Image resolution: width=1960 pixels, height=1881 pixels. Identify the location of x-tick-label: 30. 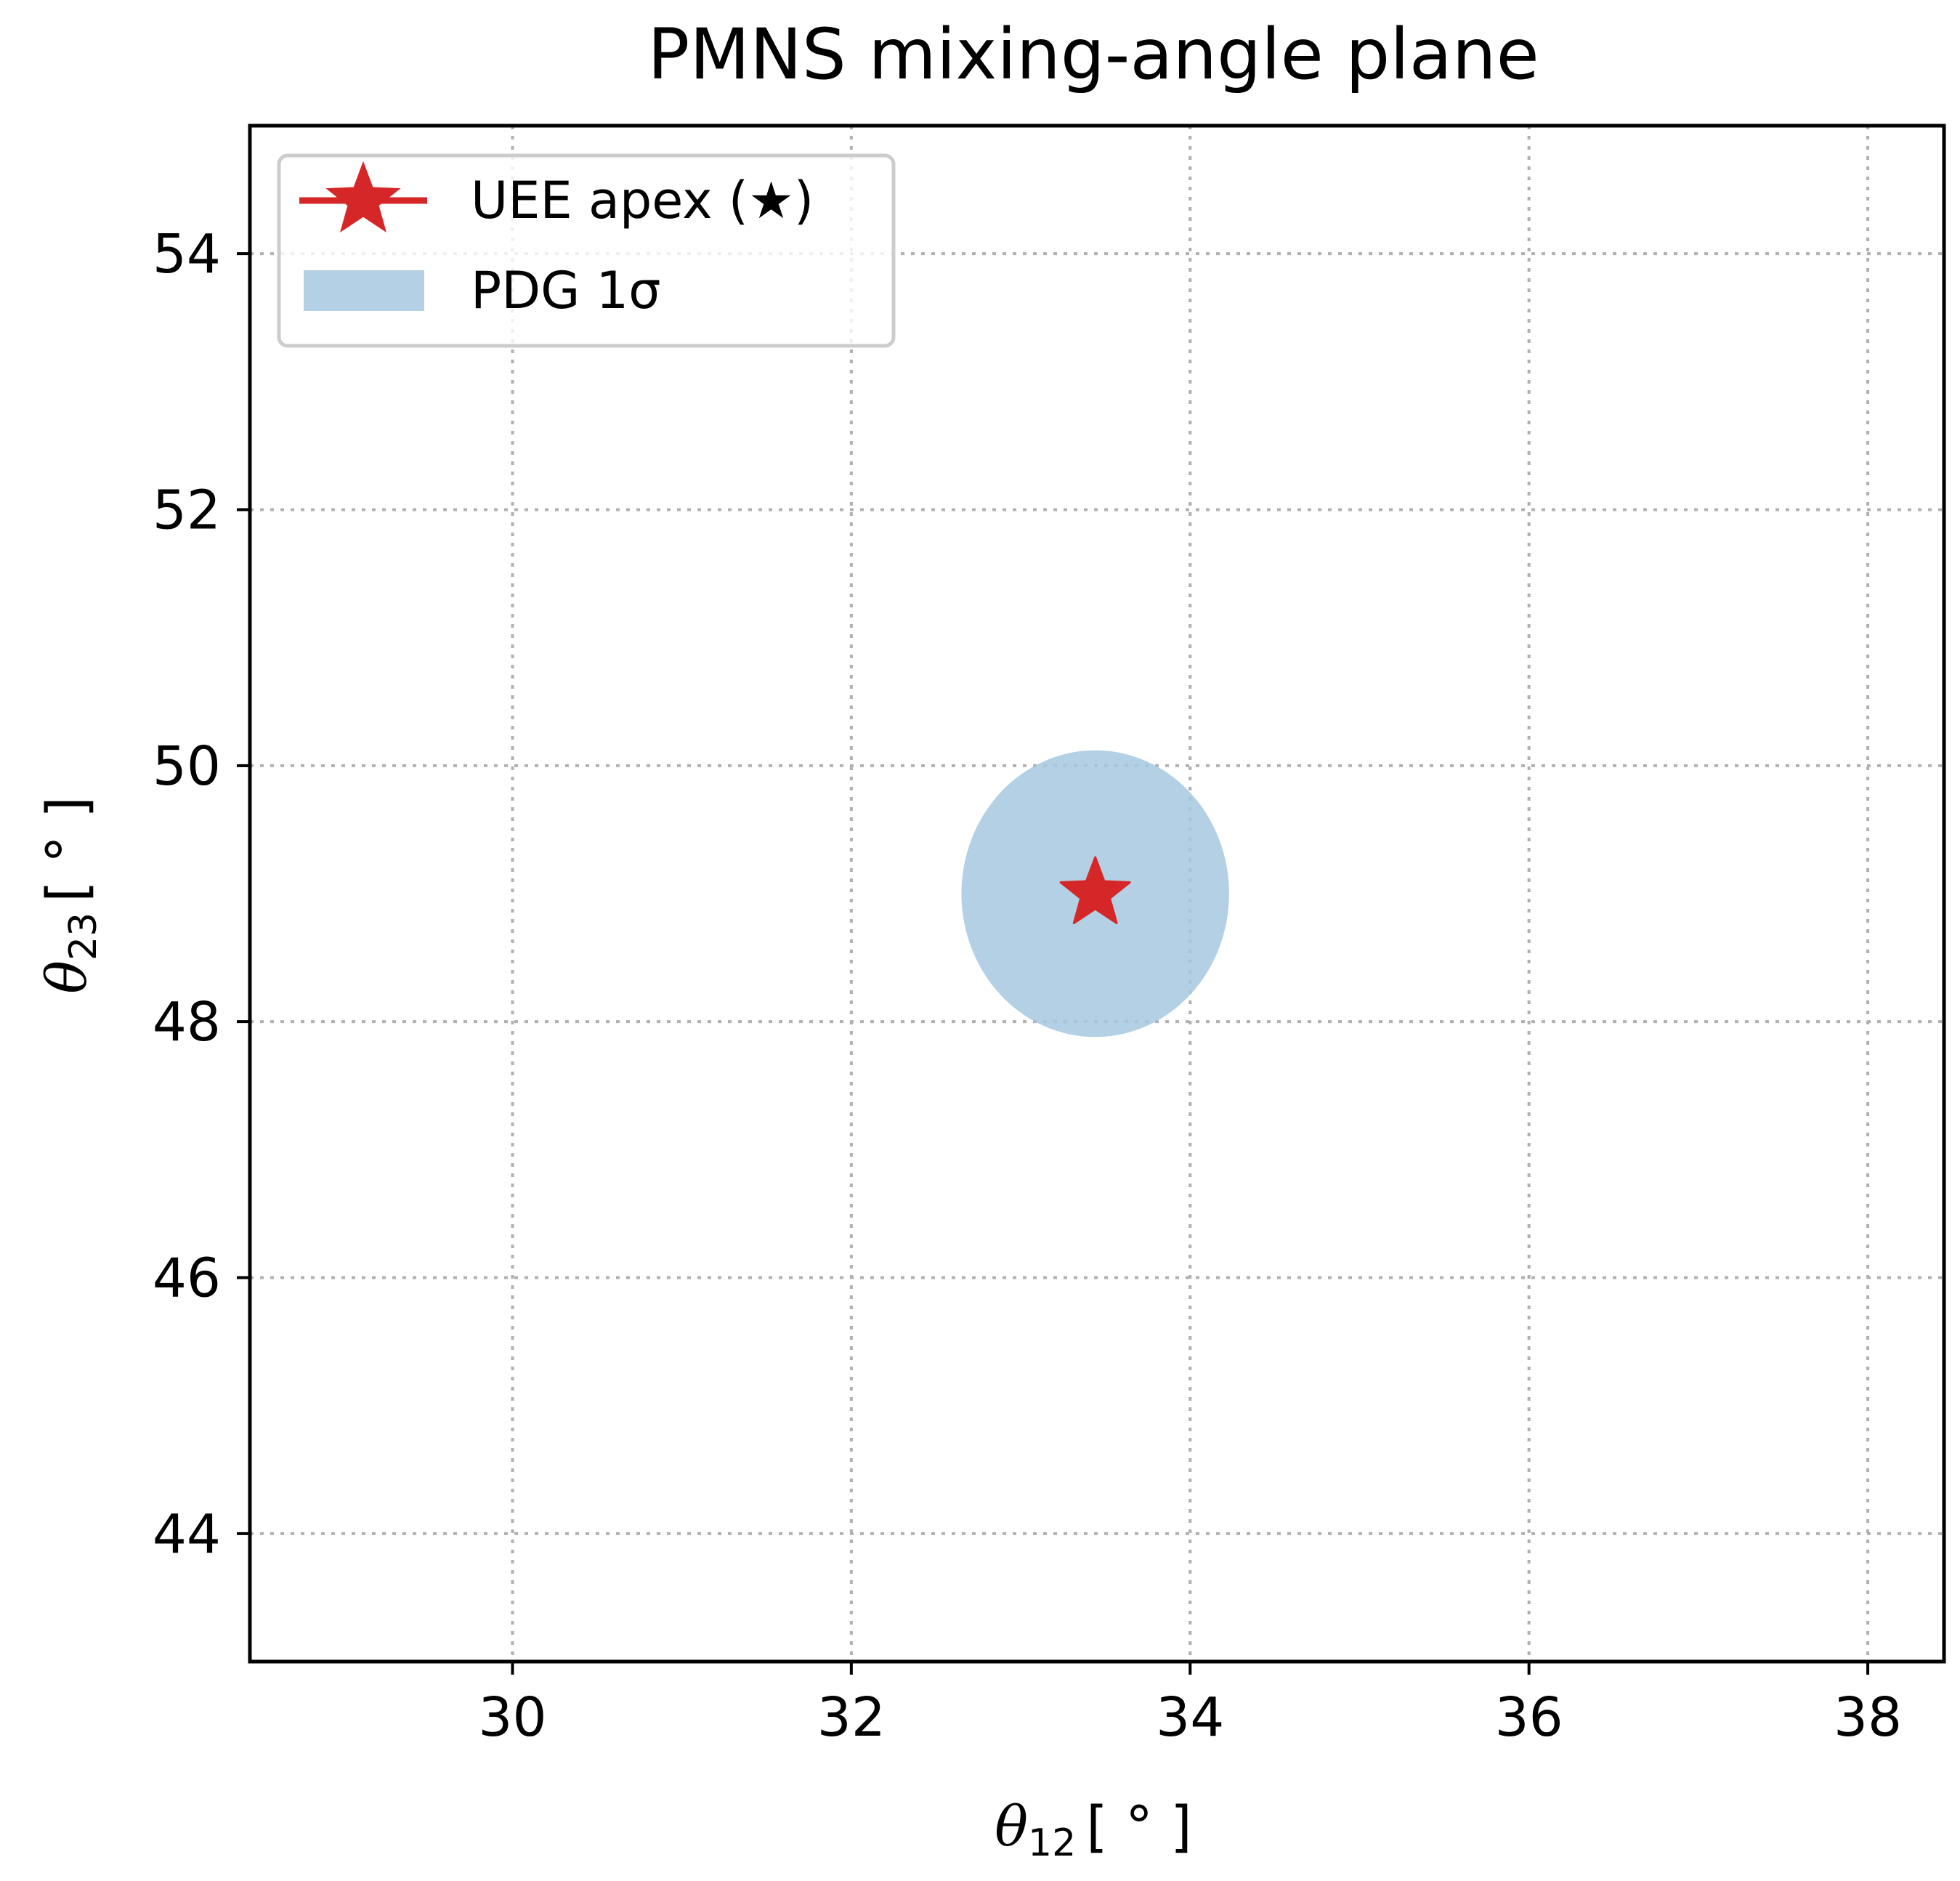
(512, 1717).